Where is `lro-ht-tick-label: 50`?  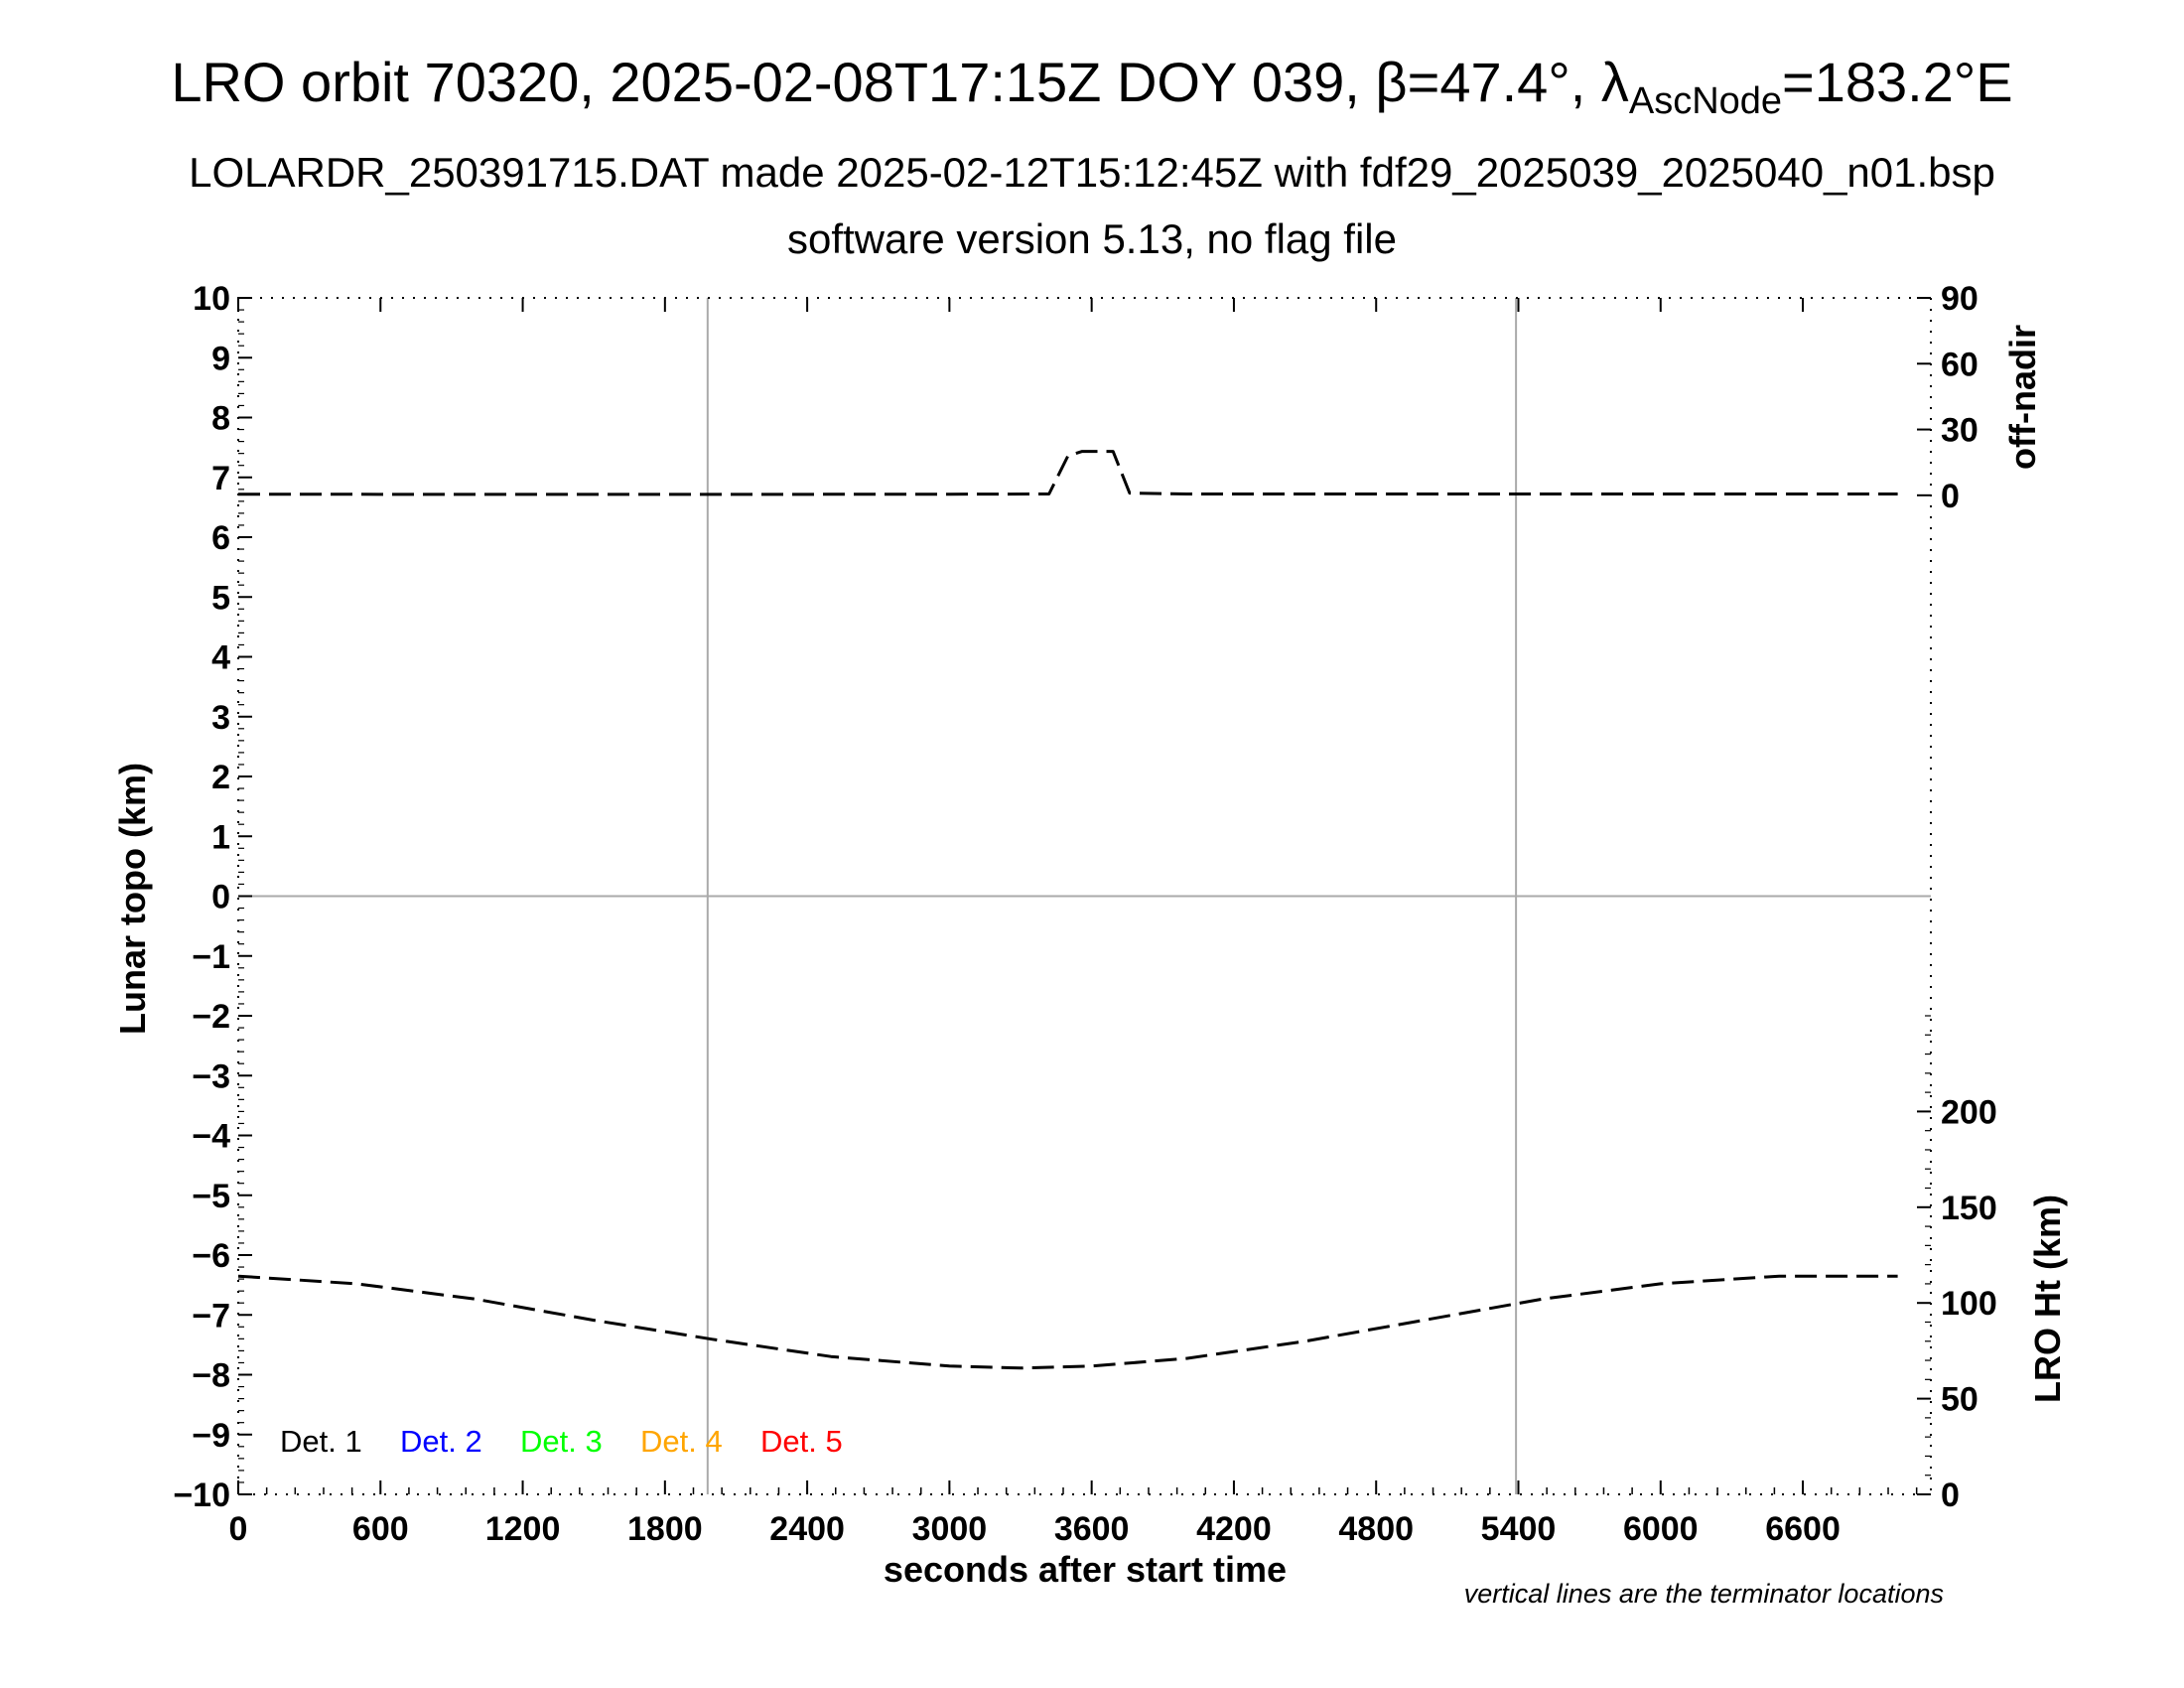 lro-ht-tick-label: 50 is located at coordinates (1960, 1400).